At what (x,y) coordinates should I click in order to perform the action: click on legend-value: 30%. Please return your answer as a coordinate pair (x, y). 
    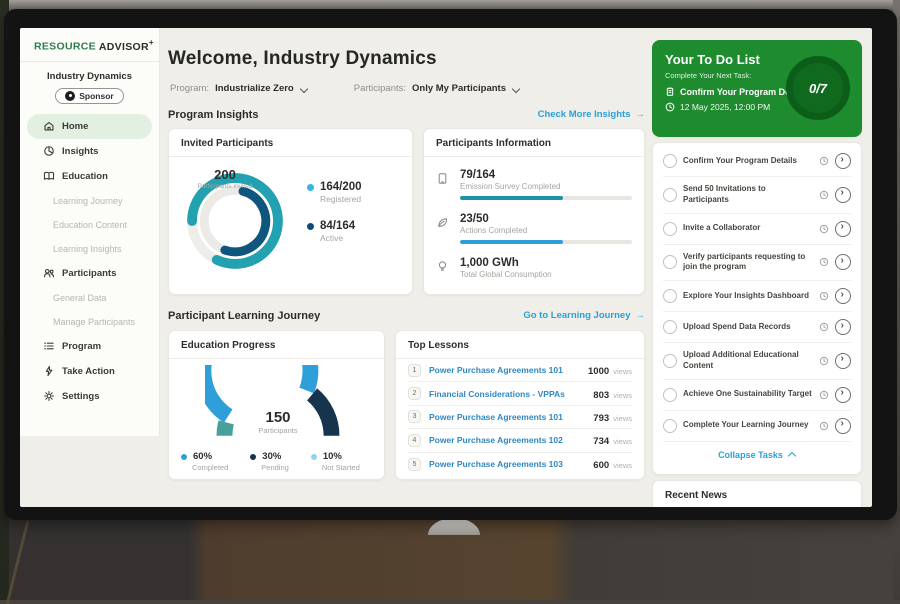
    Looking at the image, I should click on (272, 456).